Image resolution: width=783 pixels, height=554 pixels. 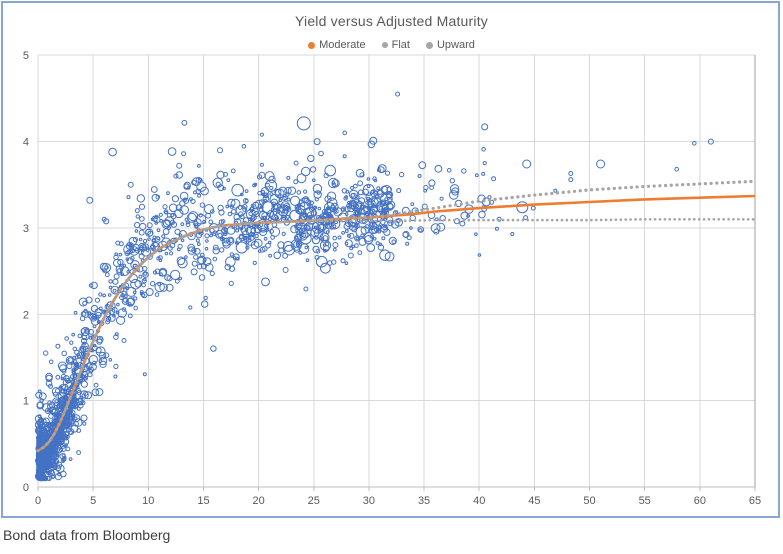 I want to click on legend-item-upward: Upward, so click(x=450, y=45).